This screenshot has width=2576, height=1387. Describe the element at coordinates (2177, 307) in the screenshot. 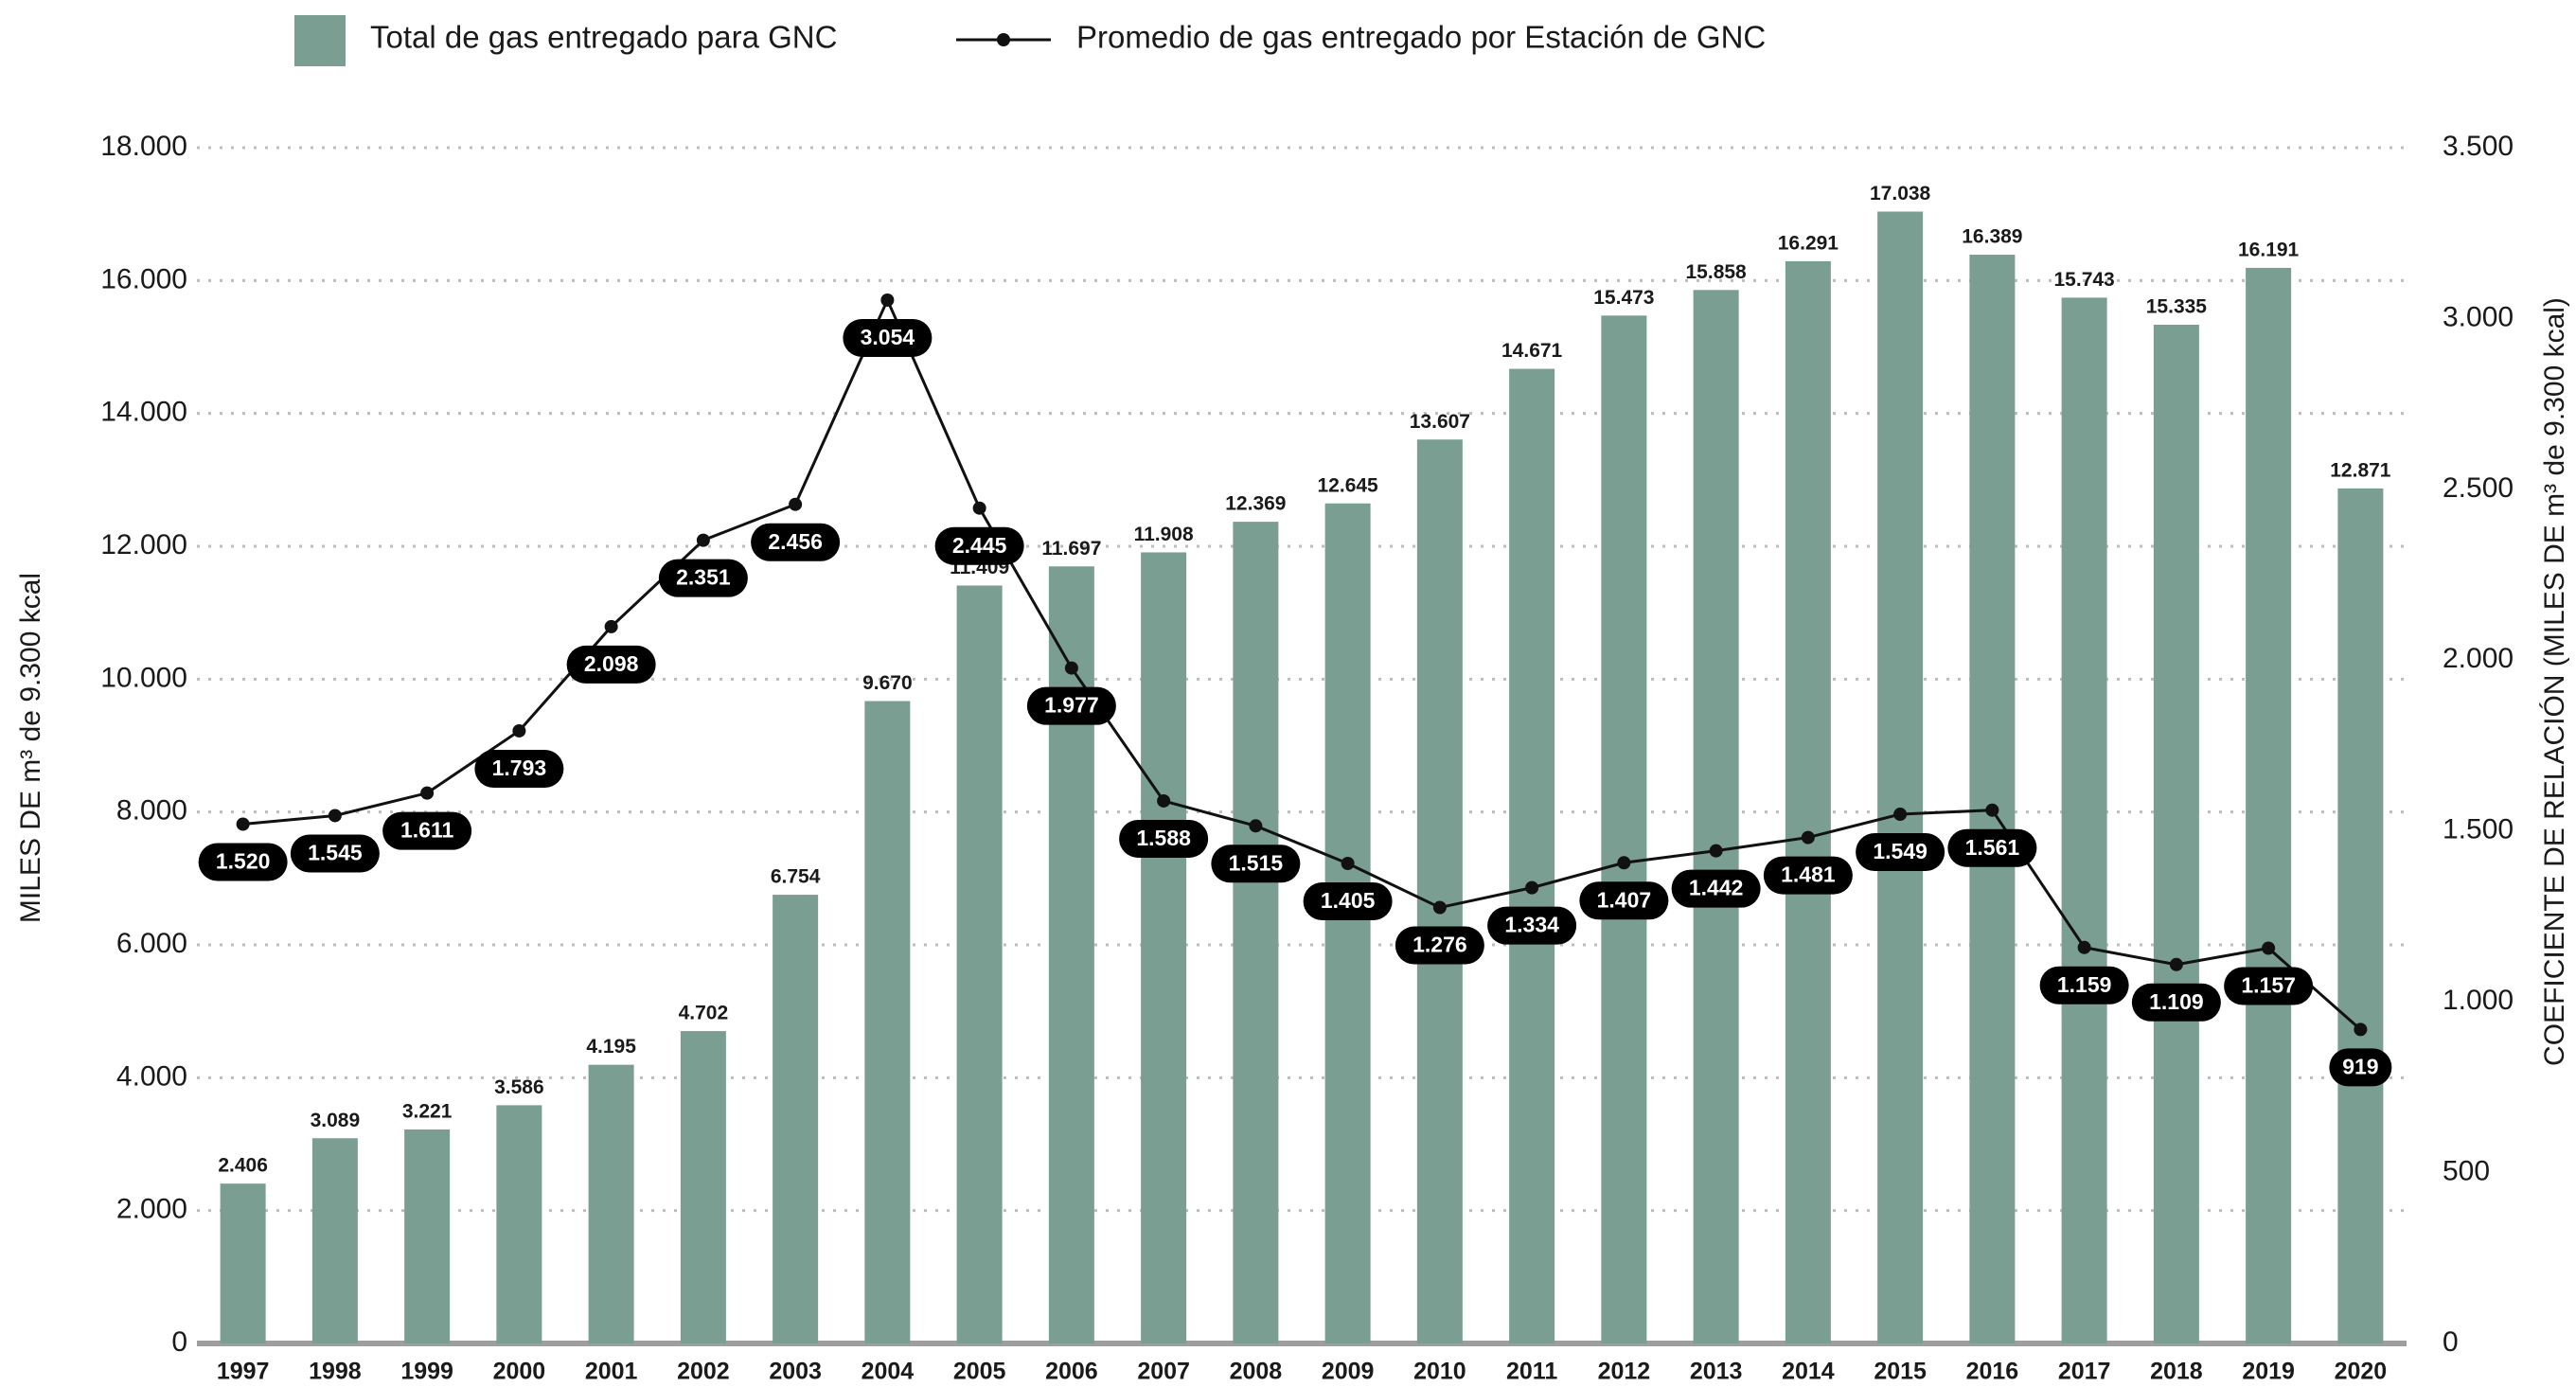

I see `bar-value-label: 15.335` at that location.